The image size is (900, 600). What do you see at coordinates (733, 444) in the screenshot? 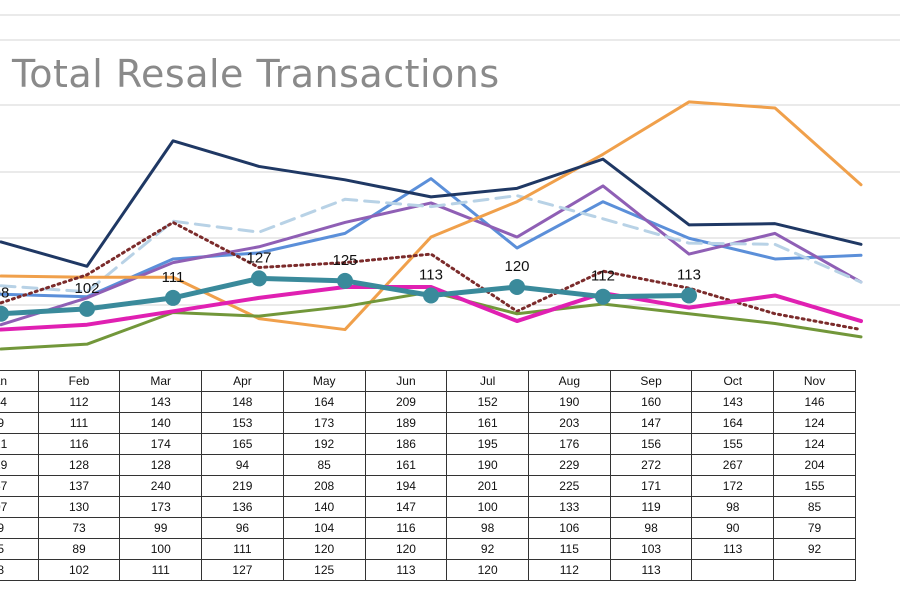
I see `table-cell: 155` at bounding box center [733, 444].